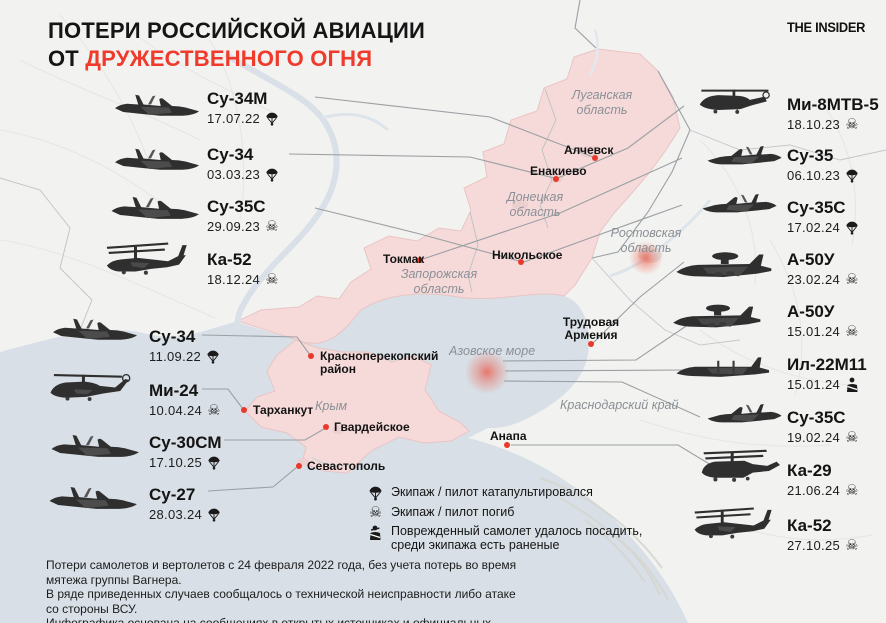 This screenshot has height=623, width=886. Describe the element at coordinates (234, 226) in the screenshot. I see `loss-date: 29.09.23` at that location.